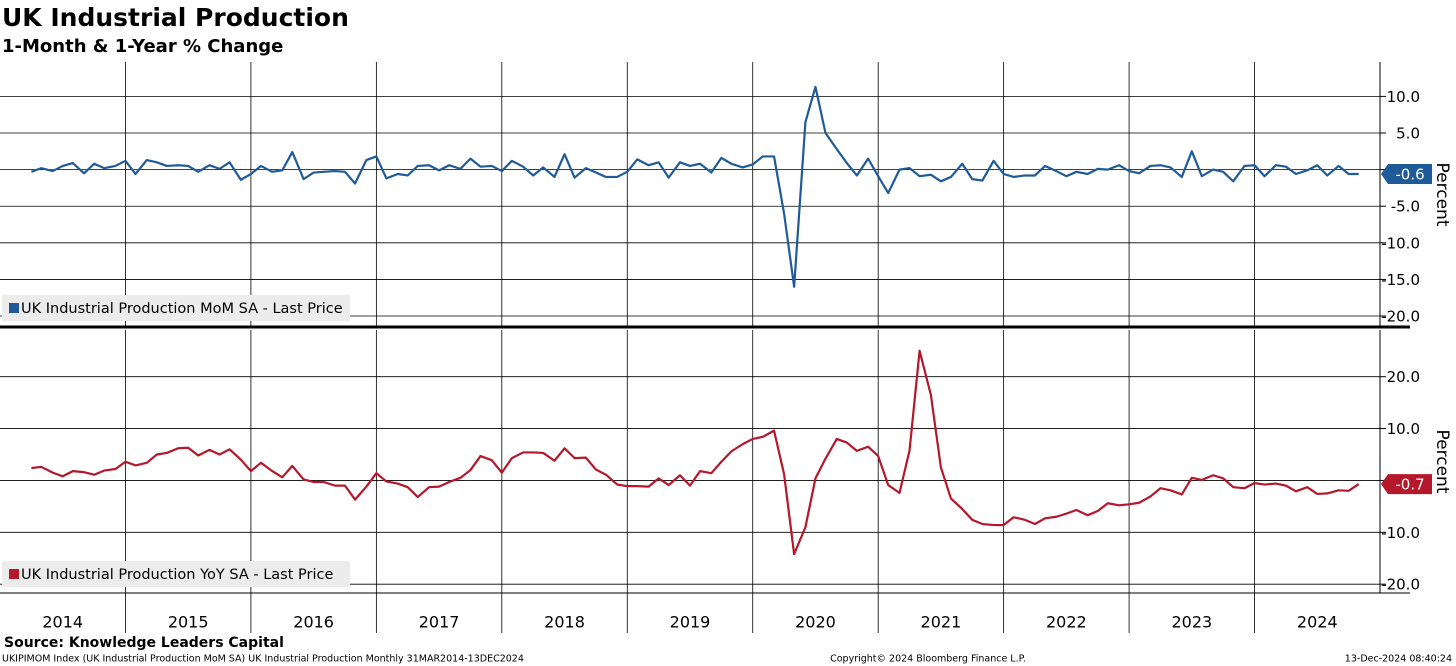 Image resolution: width=1456 pixels, height=666 pixels. I want to click on y-tick-label: 5.0, so click(1408, 134).